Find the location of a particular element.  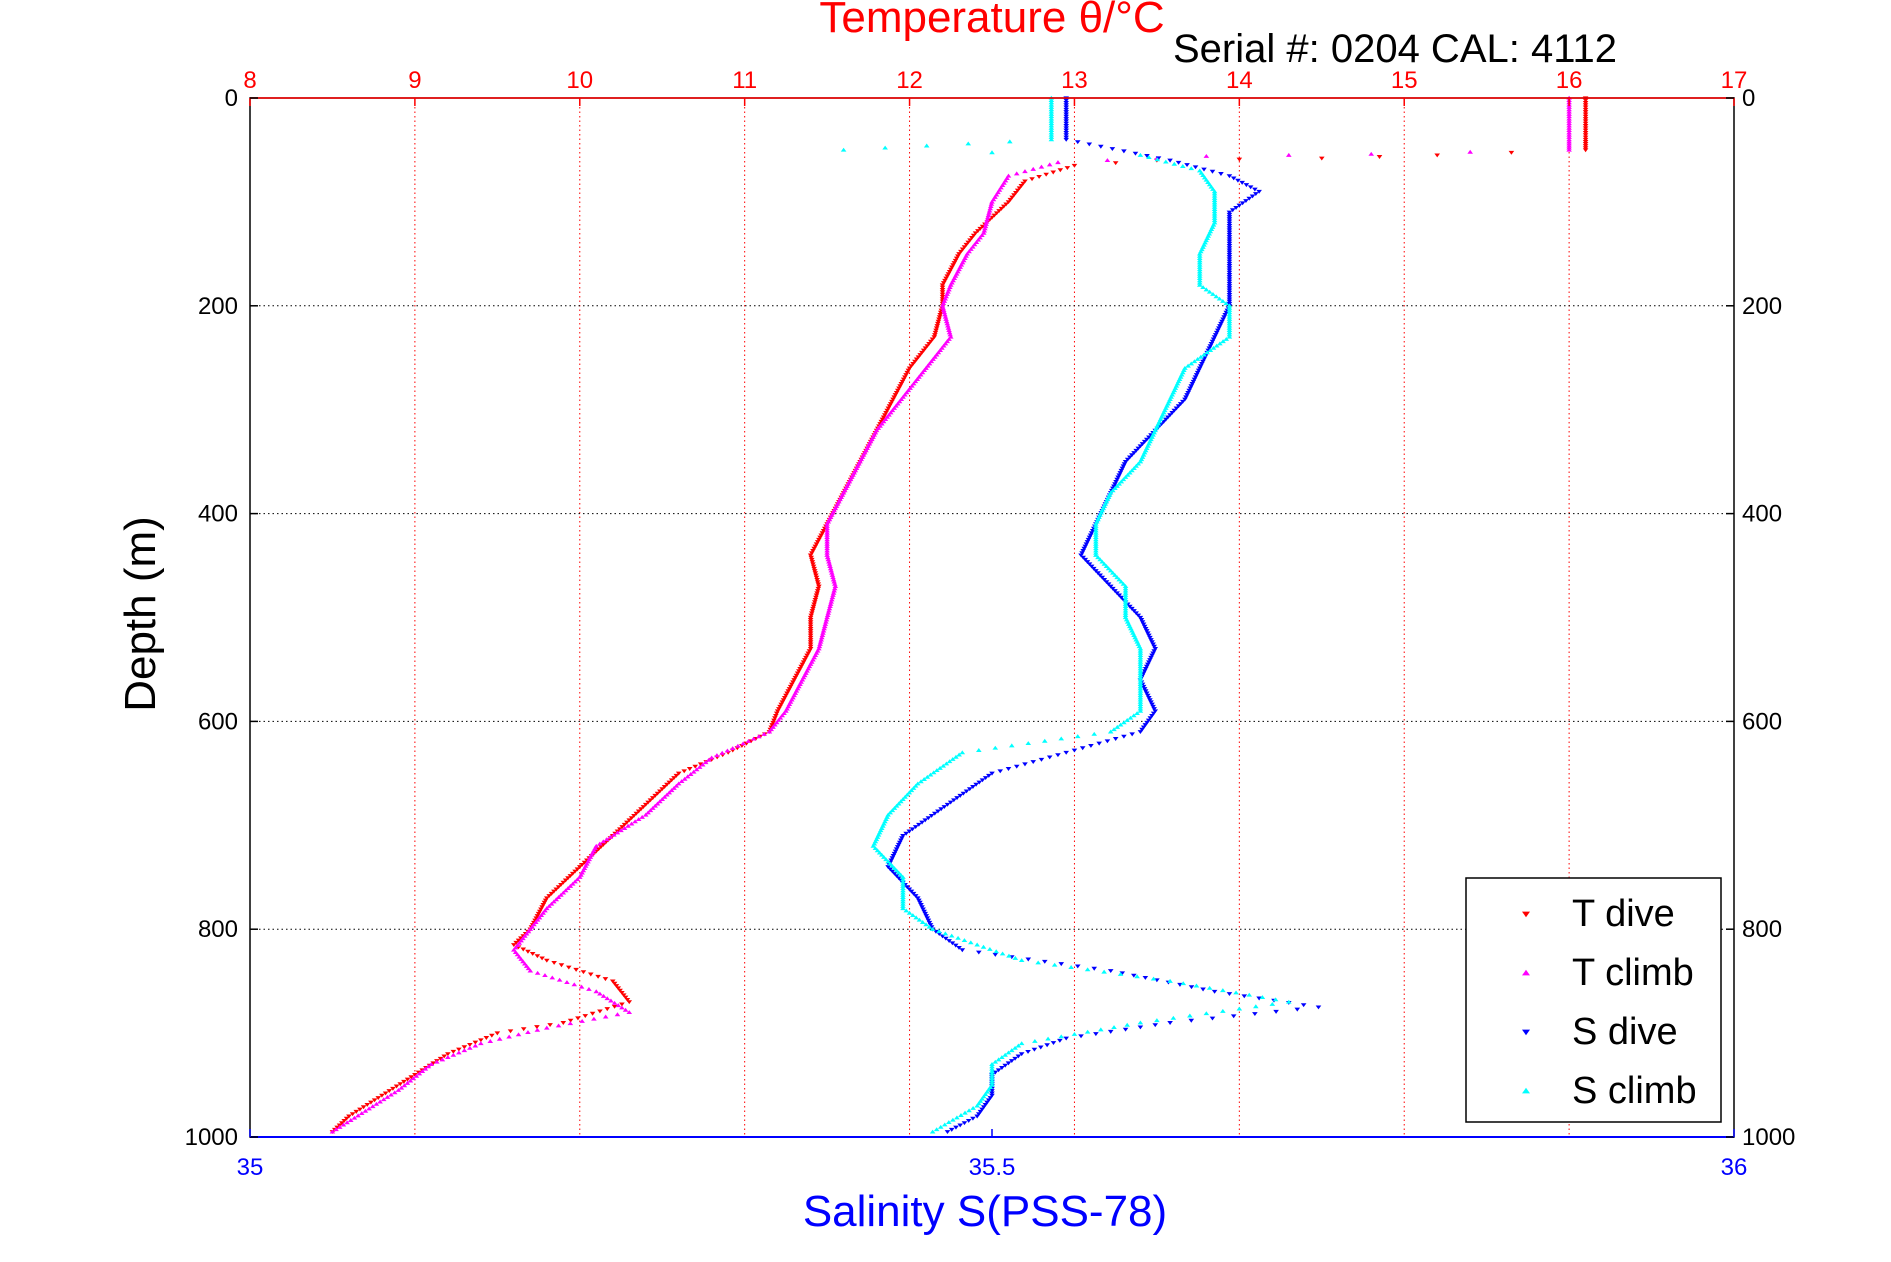

top-tick-label: 10 is located at coordinates (579, 80).